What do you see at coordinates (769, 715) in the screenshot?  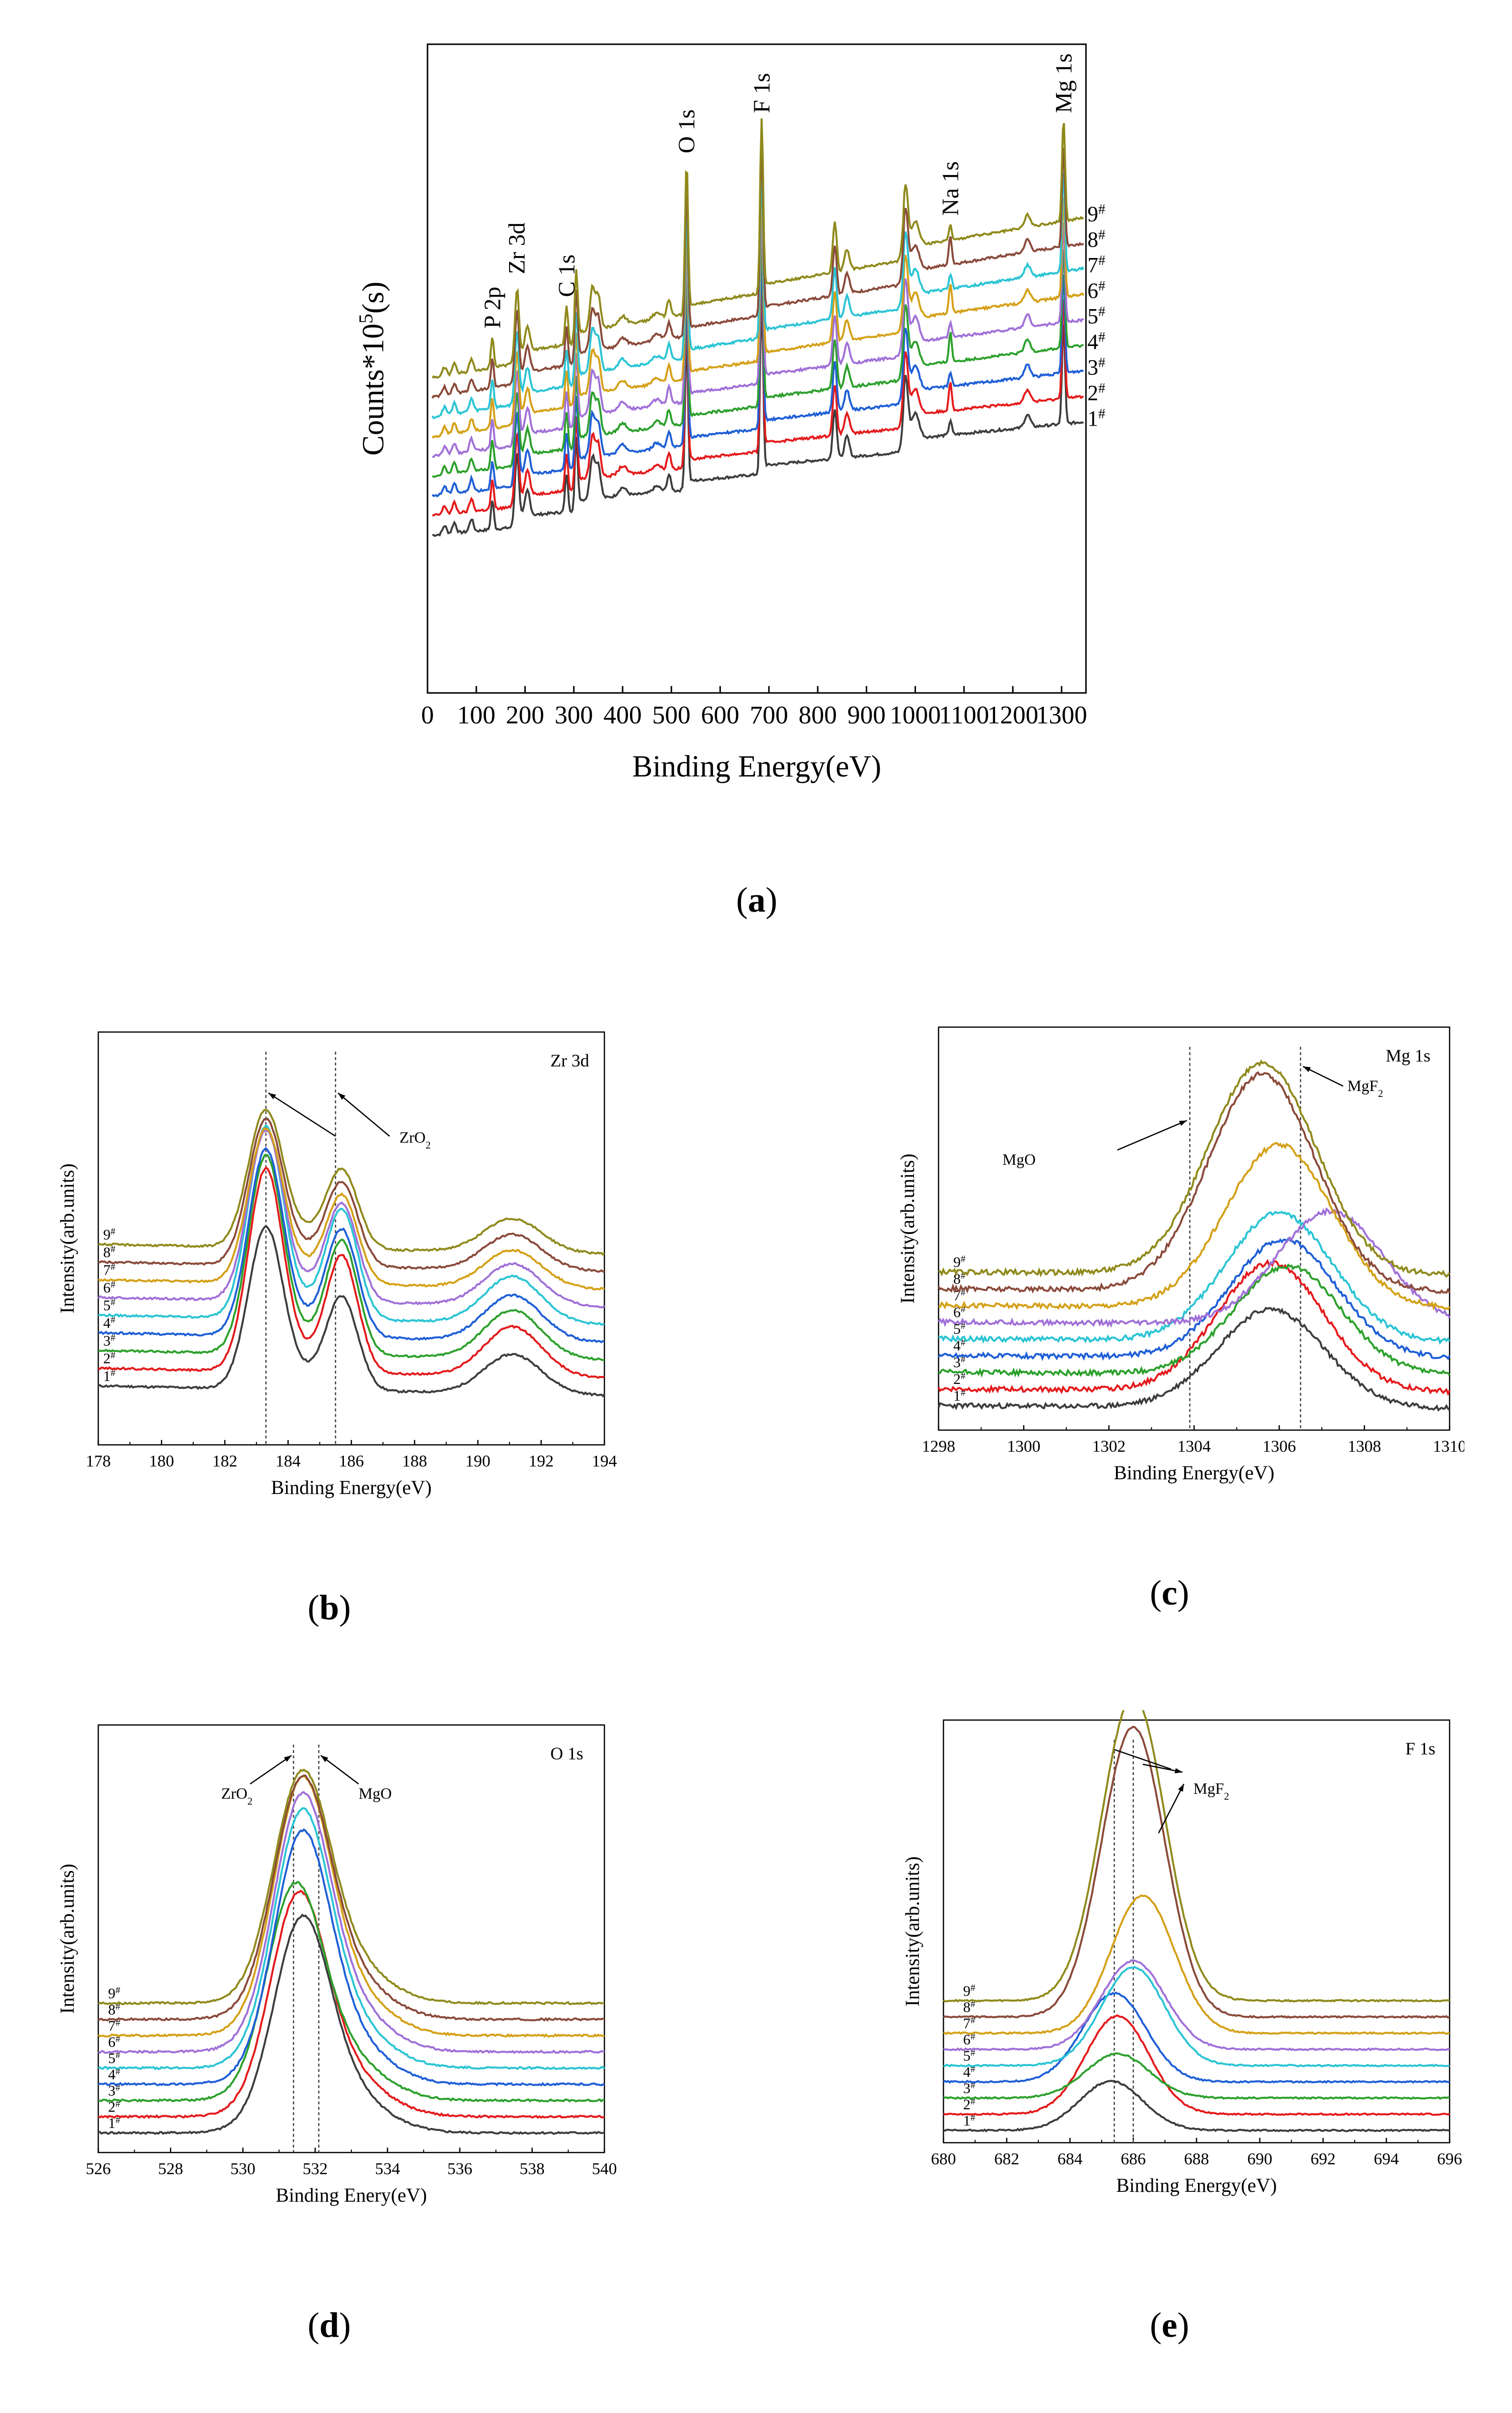 I see `x-tick-label: 700` at bounding box center [769, 715].